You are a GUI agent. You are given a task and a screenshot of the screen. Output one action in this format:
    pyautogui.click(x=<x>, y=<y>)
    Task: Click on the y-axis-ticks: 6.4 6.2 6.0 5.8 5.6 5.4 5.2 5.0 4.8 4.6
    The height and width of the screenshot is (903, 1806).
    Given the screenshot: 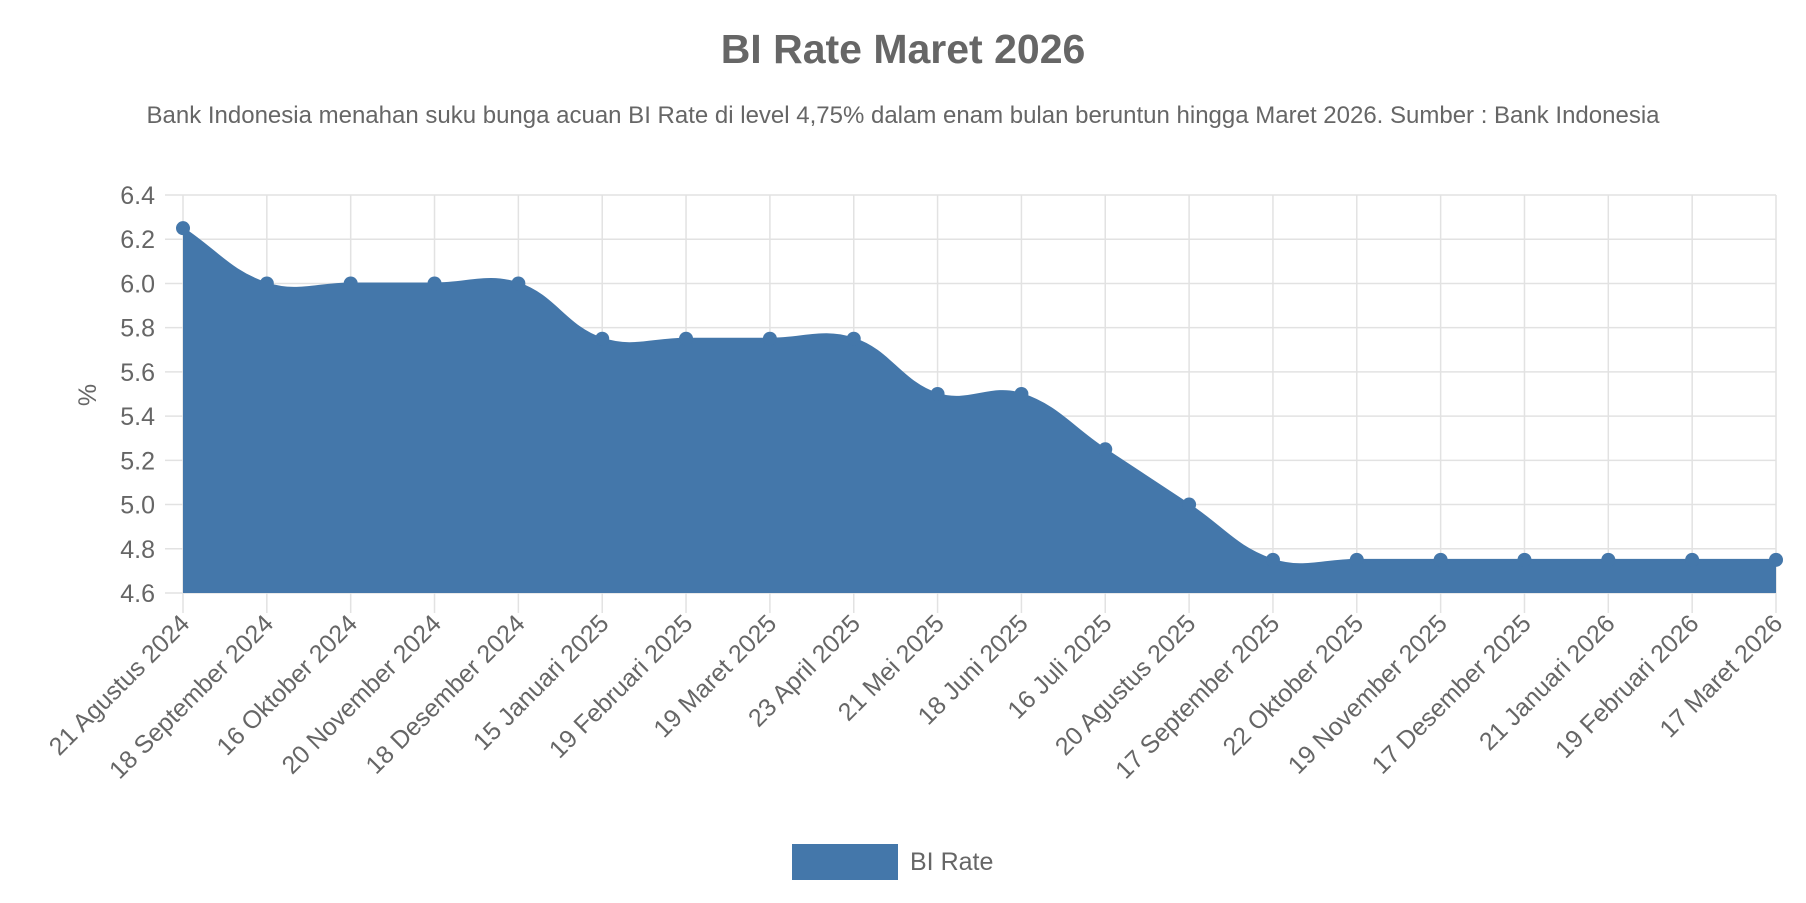 What is the action you would take?
    pyautogui.click(x=137, y=395)
    